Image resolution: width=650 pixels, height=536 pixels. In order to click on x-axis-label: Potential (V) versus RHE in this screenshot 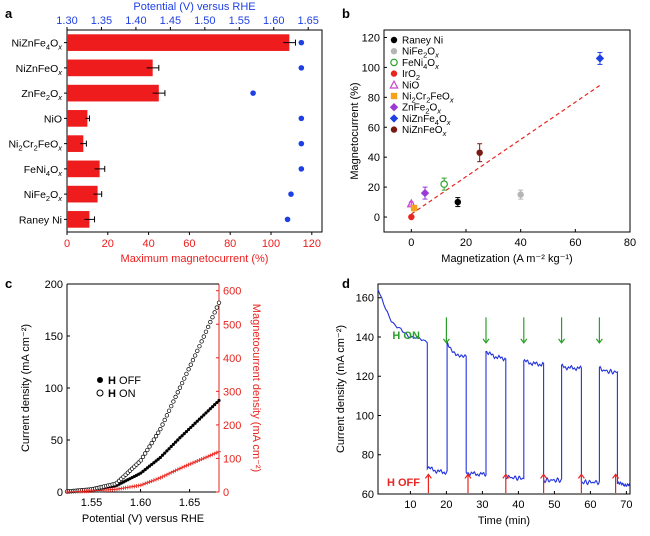, I will do `click(143, 519)`.